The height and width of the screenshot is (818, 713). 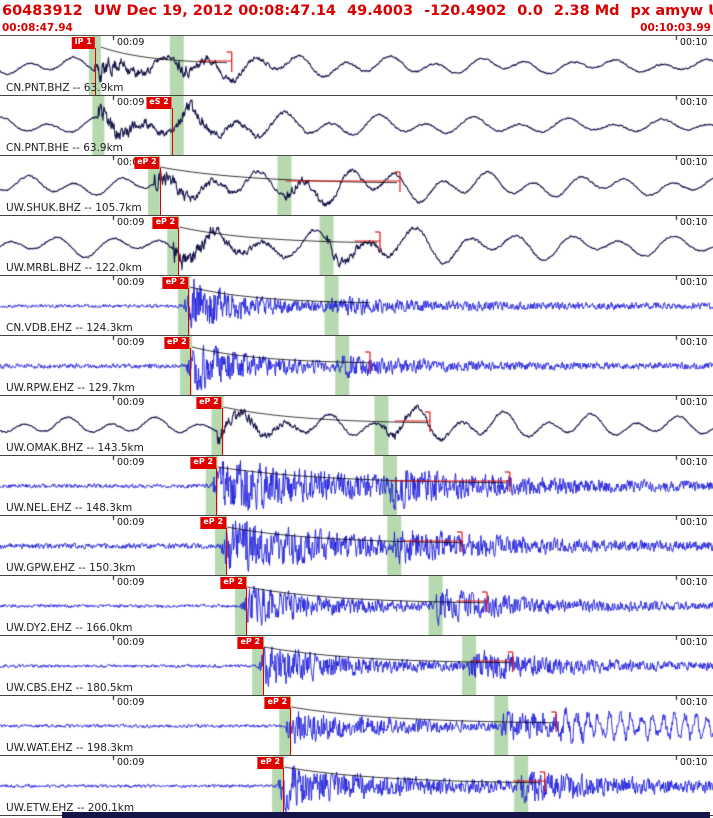 I want to click on trace-row: 00:09 00:10 eP 2 UW.RPW.EHZ -- 129.7km, so click(x=356, y=366).